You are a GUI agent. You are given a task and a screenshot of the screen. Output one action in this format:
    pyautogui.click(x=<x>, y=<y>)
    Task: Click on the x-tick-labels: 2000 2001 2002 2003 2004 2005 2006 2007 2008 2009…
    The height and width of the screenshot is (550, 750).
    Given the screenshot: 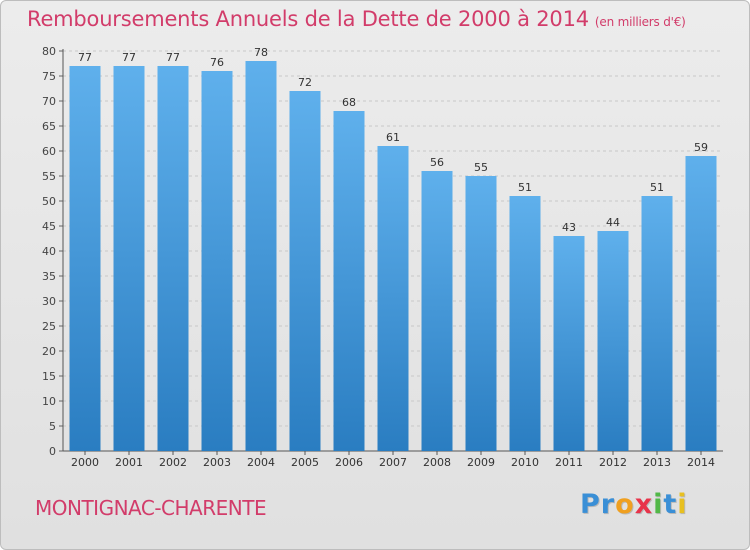 What is the action you would take?
    pyautogui.click(x=393, y=460)
    